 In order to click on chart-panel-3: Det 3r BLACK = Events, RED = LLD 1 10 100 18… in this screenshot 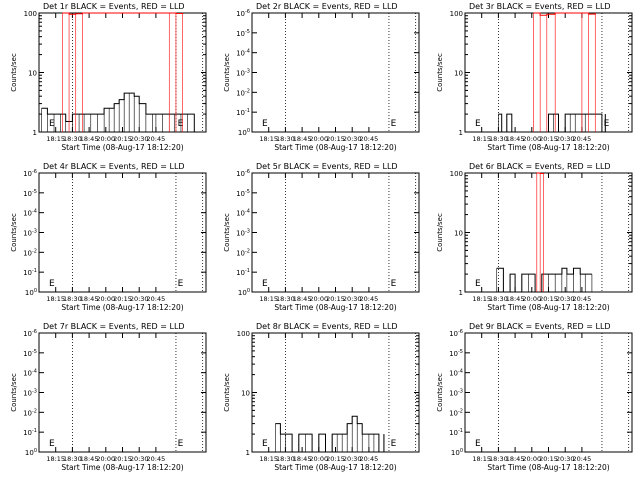, I will do `click(534, 77)`.